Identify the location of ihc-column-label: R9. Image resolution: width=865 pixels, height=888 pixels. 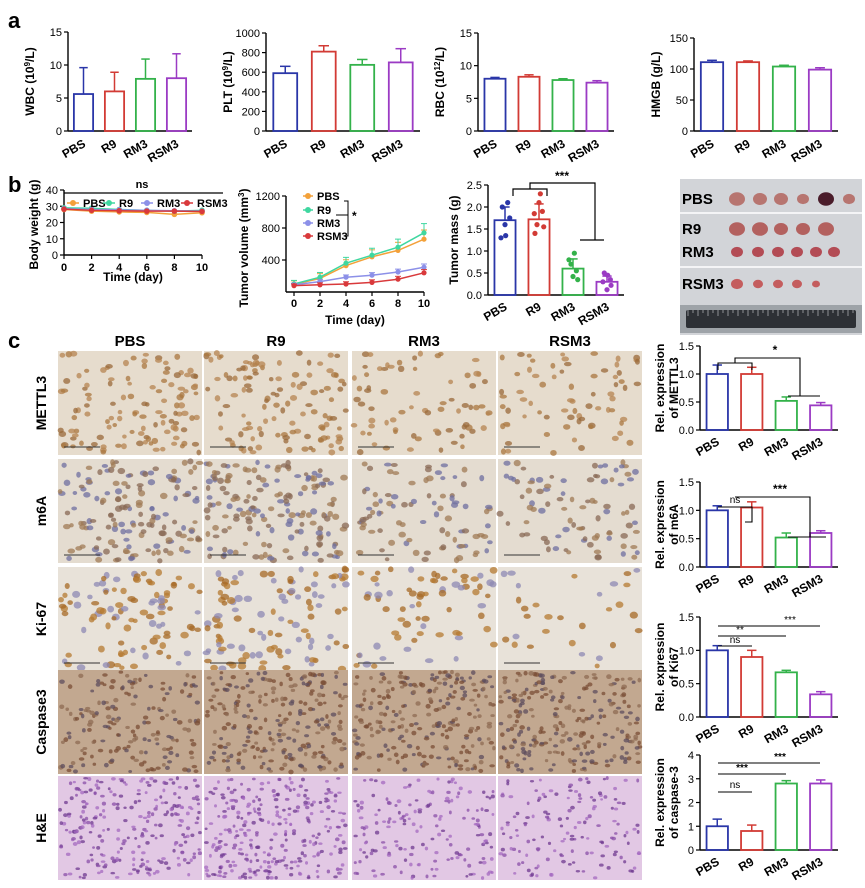
(275, 341).